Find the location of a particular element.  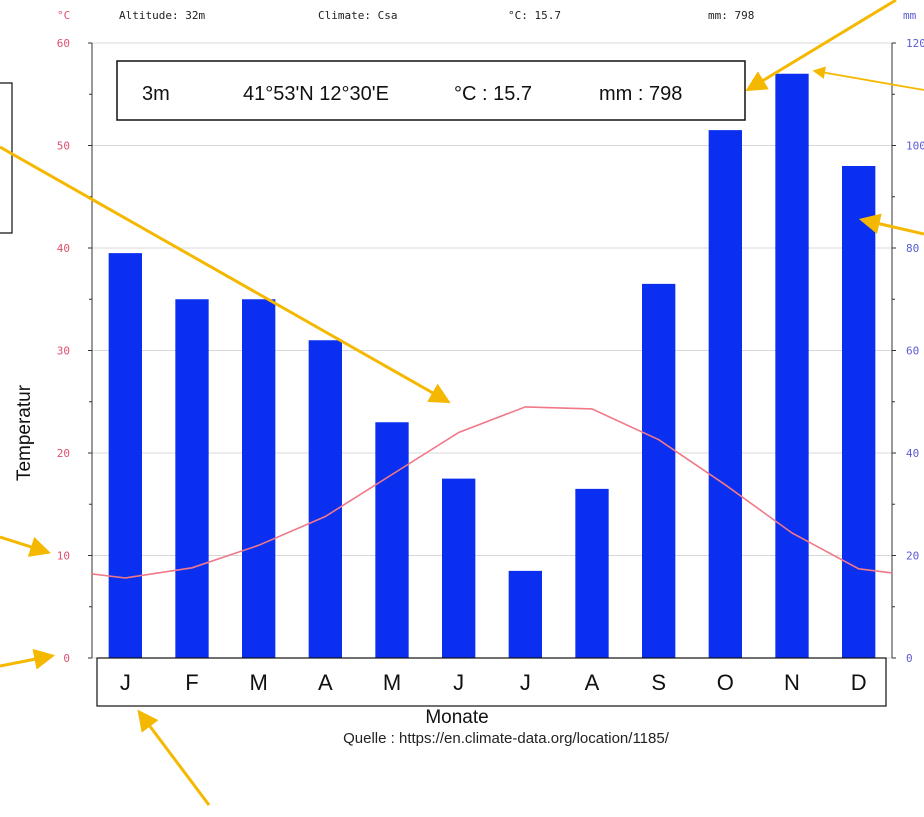

left-axis: 0 10 20 30 40 50 60 is located at coordinates (75, 351).